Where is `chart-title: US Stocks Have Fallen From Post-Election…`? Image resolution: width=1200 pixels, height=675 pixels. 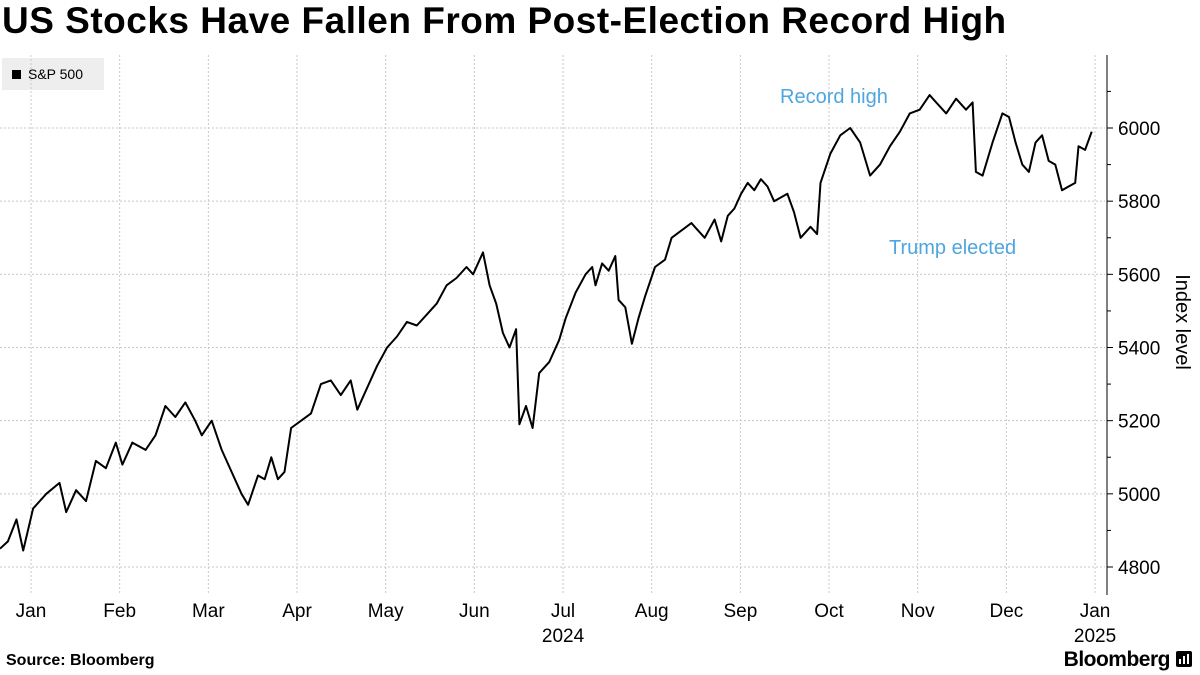
chart-title: US Stocks Have Fallen From Post-Election… is located at coordinates (504, 20).